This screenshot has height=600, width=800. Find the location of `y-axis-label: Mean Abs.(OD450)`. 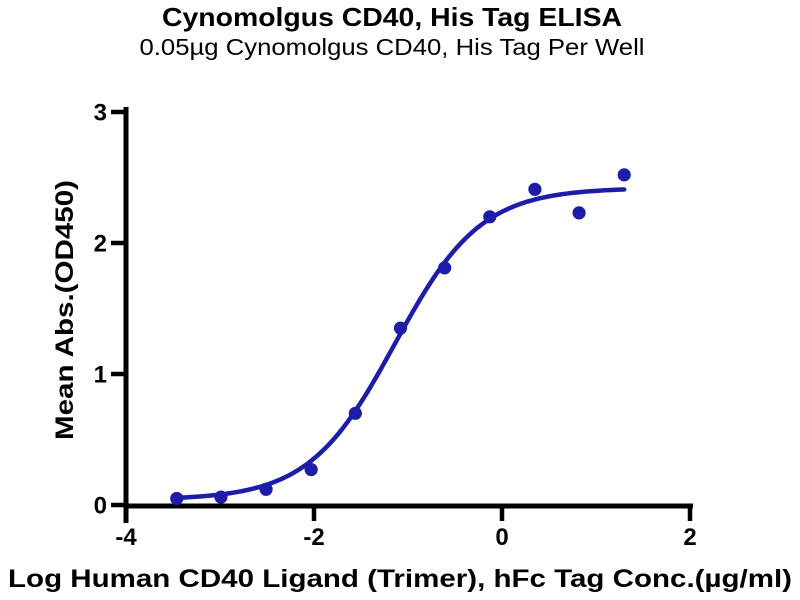

y-axis-label: Mean Abs.(OD450) is located at coordinates (65, 310).